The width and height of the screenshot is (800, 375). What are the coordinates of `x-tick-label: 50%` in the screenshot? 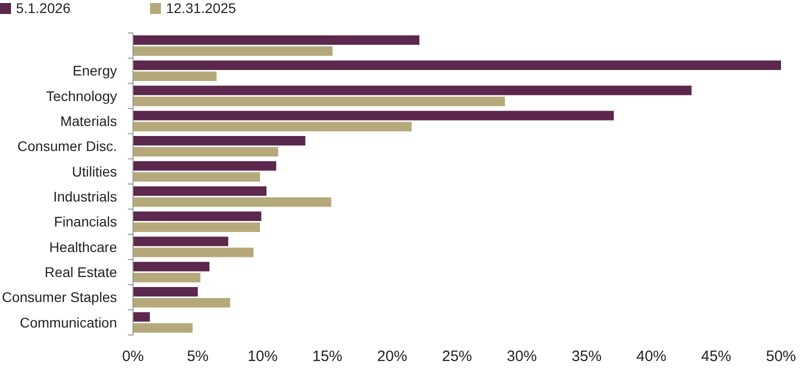 It's located at (781, 356).